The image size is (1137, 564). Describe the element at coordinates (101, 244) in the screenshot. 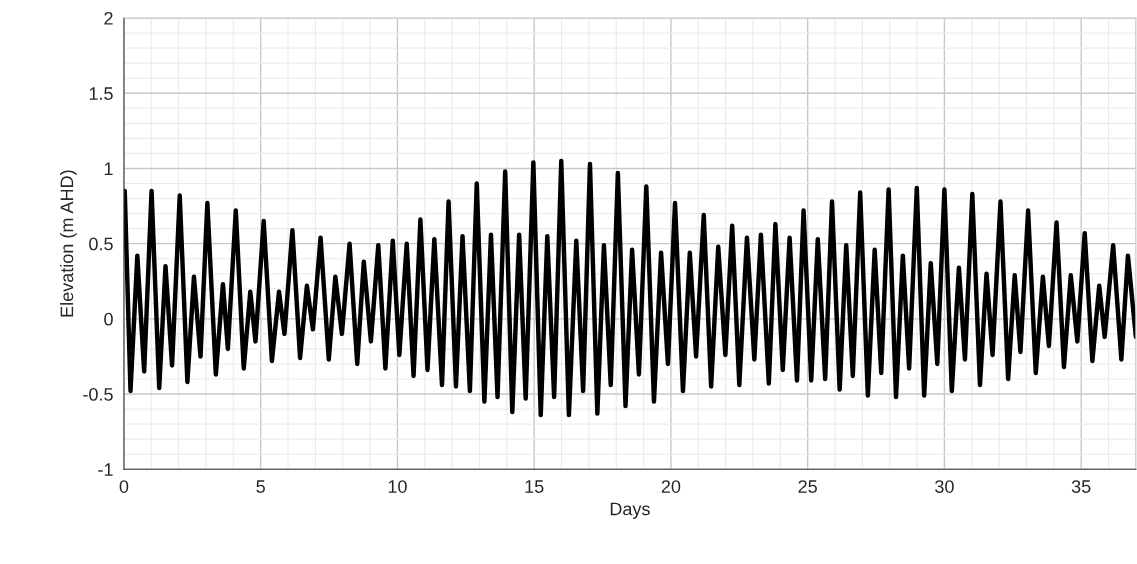

I see `y-tick-label: 0.5` at that location.